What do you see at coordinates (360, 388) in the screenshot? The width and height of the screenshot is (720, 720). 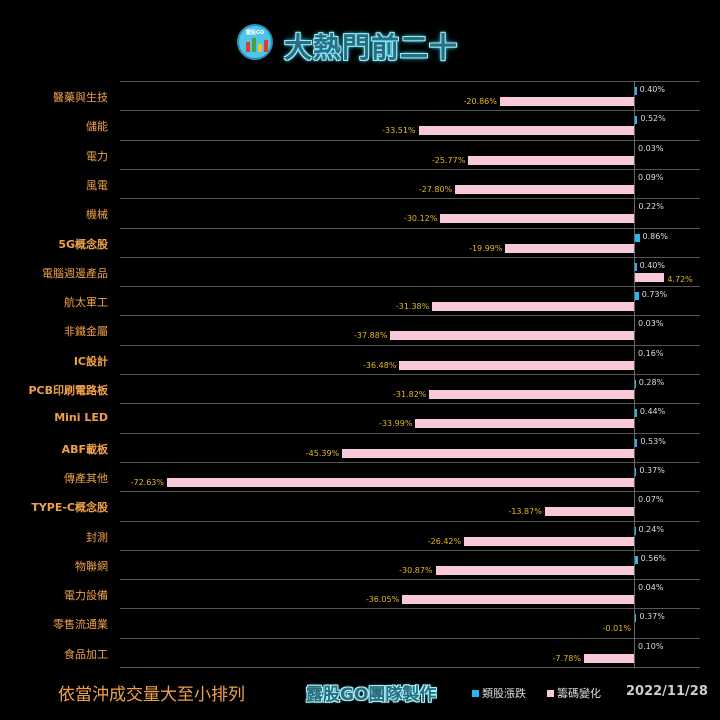 I see `chart-row: PCB印刷電路板 0.28% -31.82%` at bounding box center [360, 388].